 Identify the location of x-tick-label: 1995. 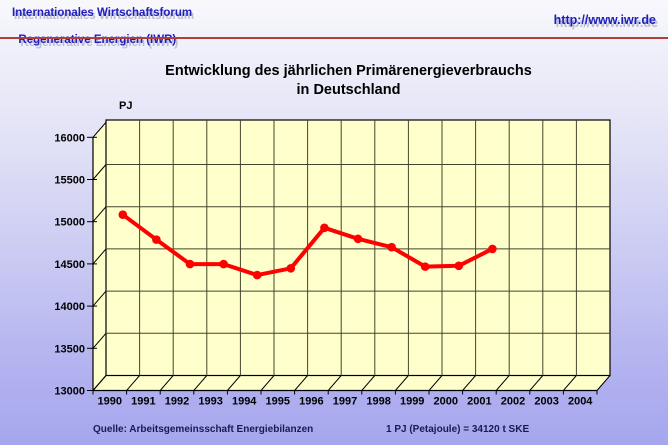
(278, 402).